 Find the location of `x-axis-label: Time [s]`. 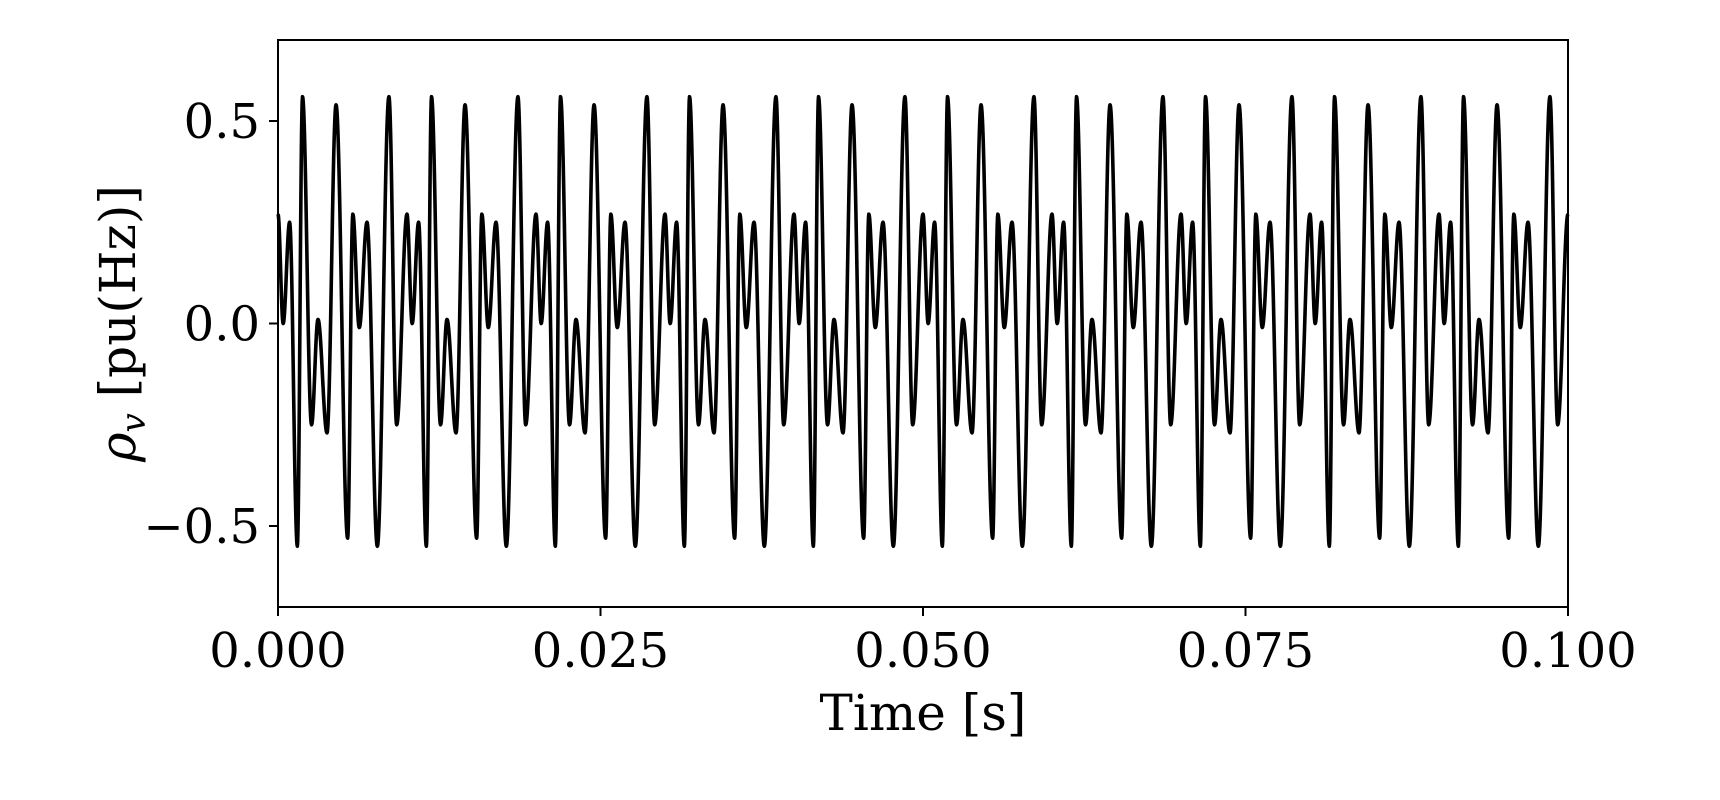

x-axis-label: Time [s] is located at coordinates (923, 713).